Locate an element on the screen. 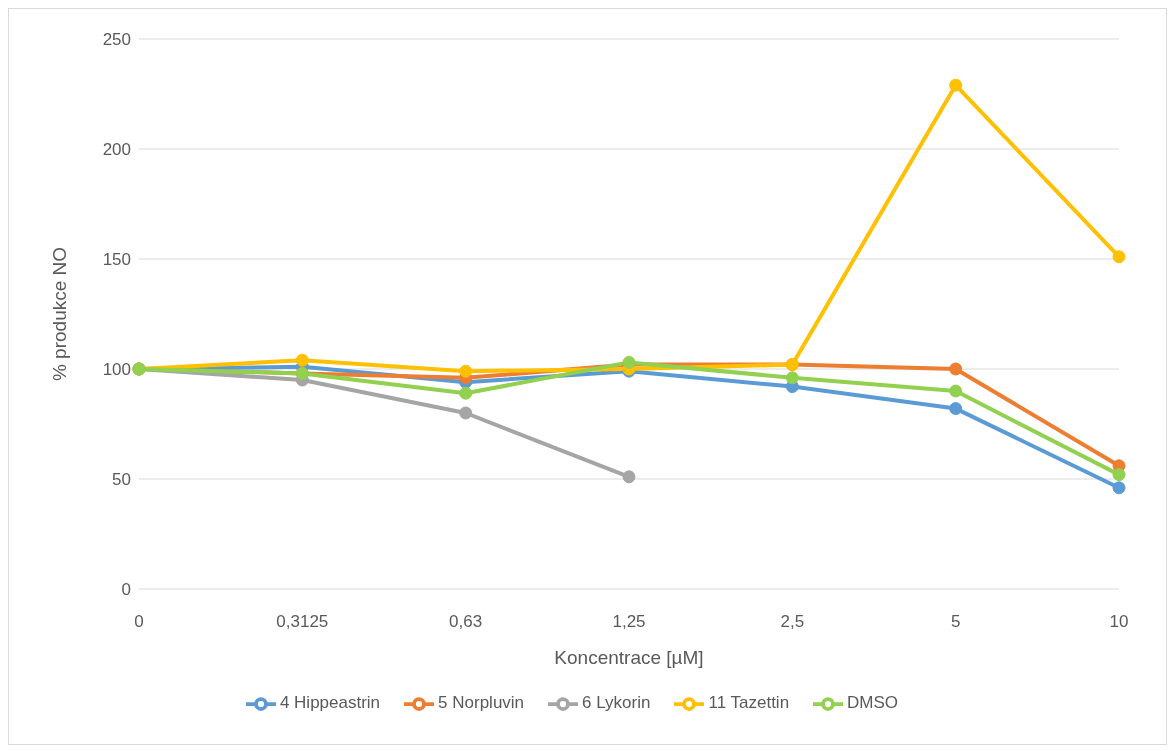 The width and height of the screenshot is (1173, 751). x-tick-label: 5 is located at coordinates (955, 622).